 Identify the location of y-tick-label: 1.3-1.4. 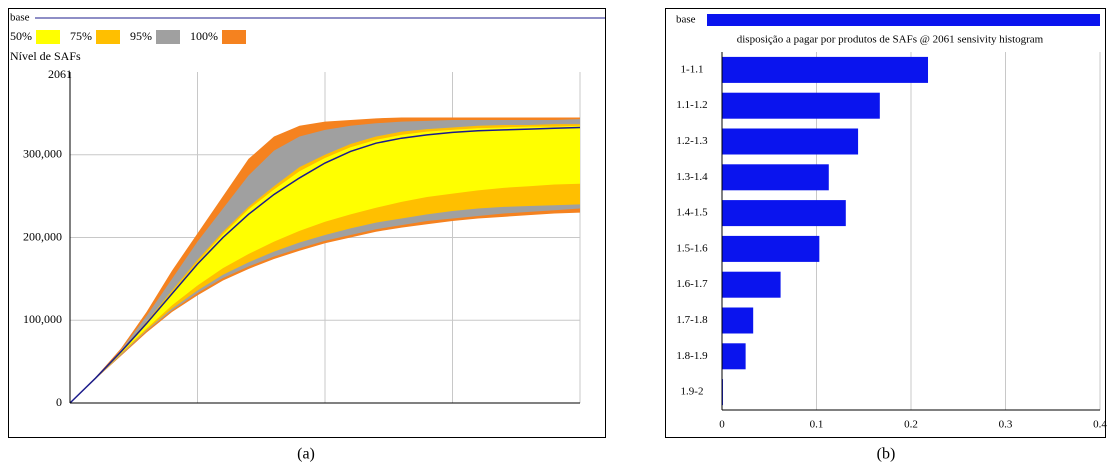
(692, 177).